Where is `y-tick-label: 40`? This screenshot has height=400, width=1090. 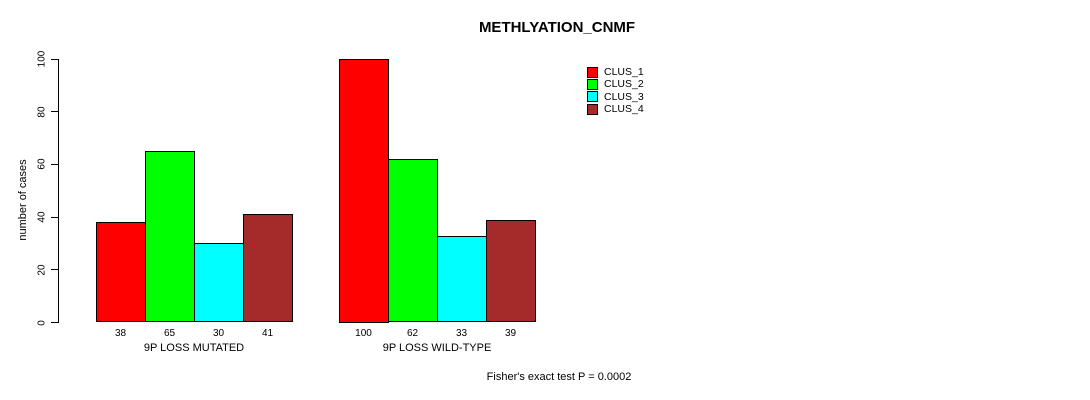 y-tick-label: 40 is located at coordinates (42, 217).